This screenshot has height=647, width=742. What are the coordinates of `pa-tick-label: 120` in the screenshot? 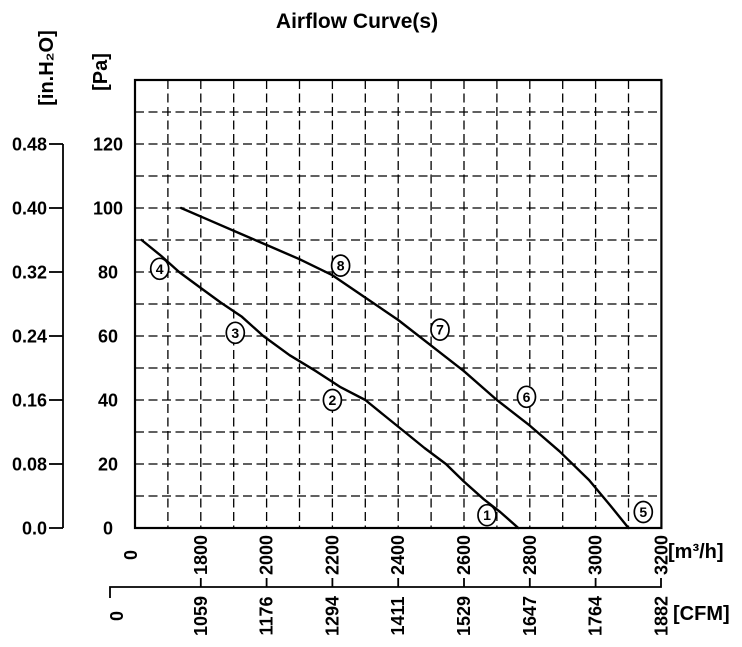 It's located at (108, 145).